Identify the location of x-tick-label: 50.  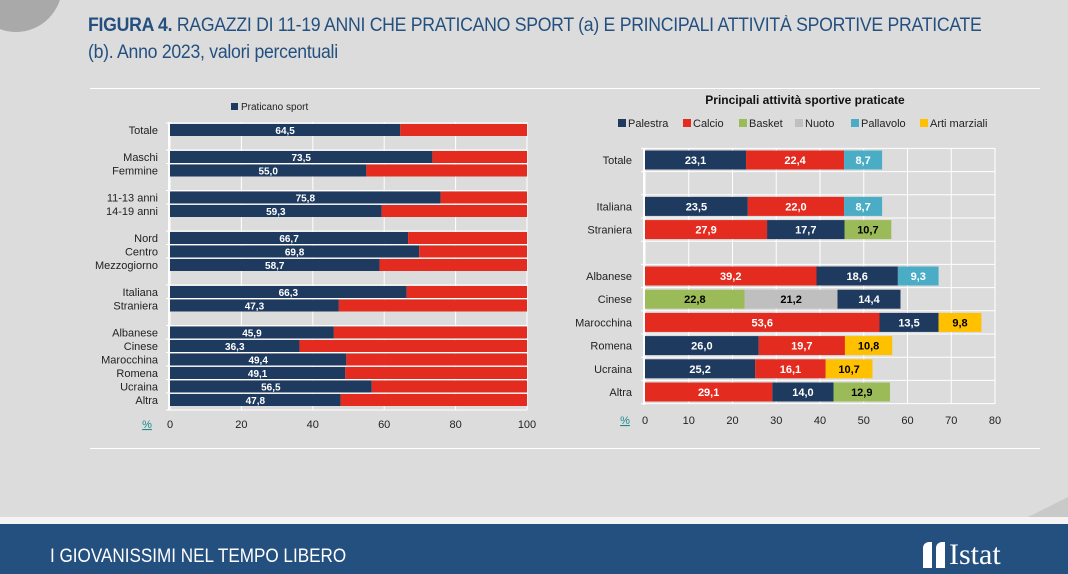
(864, 421).